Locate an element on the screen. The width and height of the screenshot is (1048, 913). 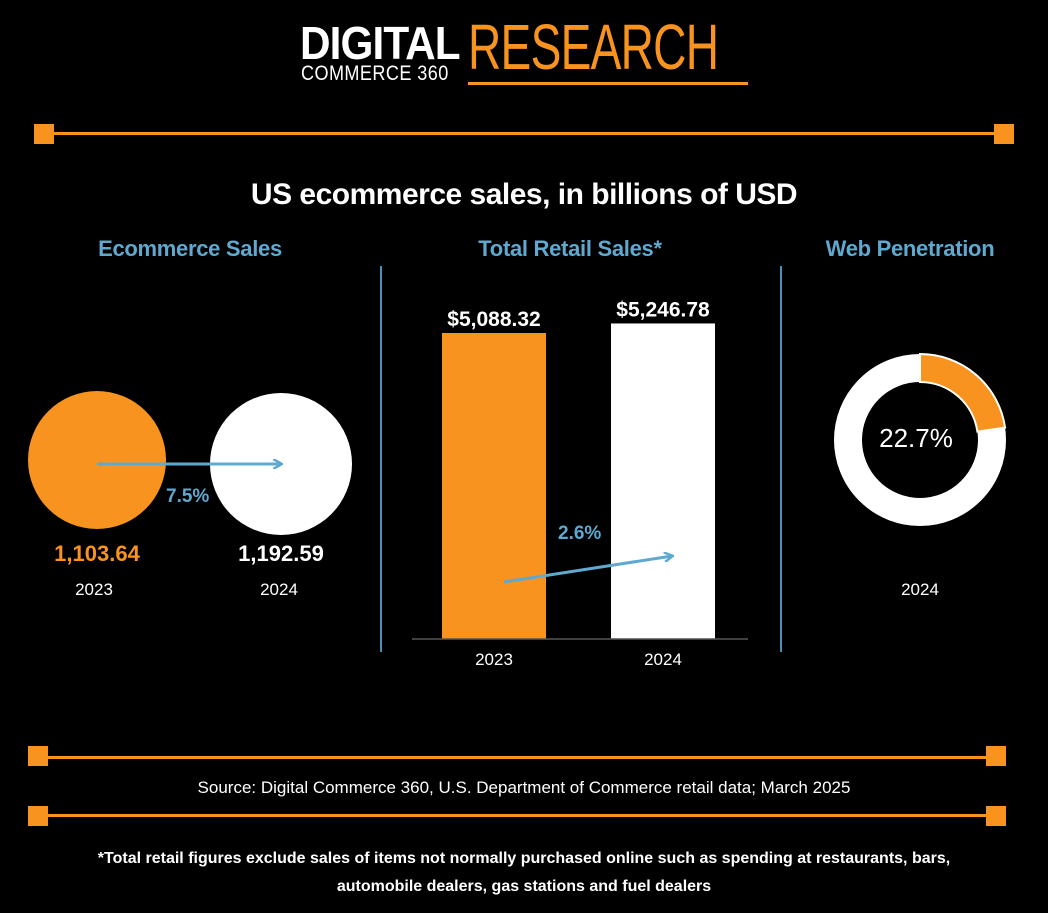
chart-title: US ecommerce sales, in billions of USD is located at coordinates (524, 194).